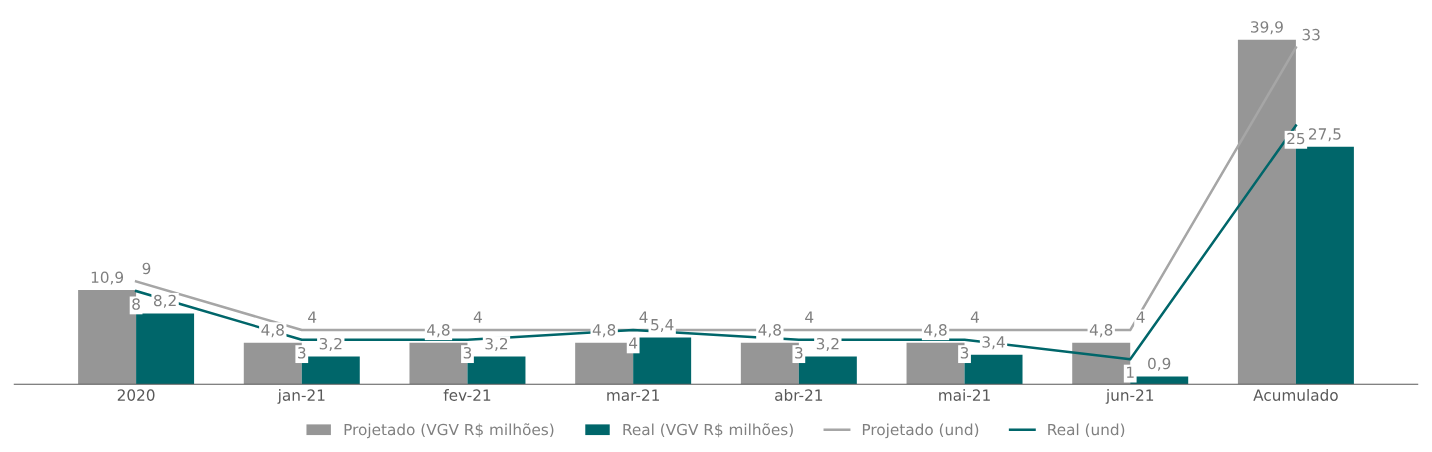  I want to click on data-label: 1, so click(1130, 372).